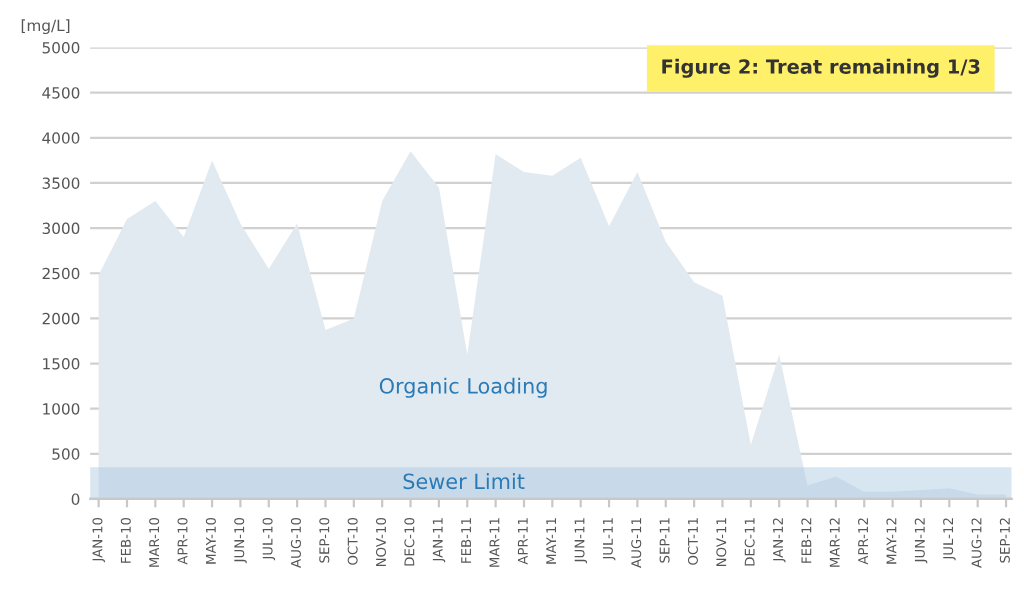  I want to click on text: Figure 2: Treat remaining 1/3, so click(821, 68).